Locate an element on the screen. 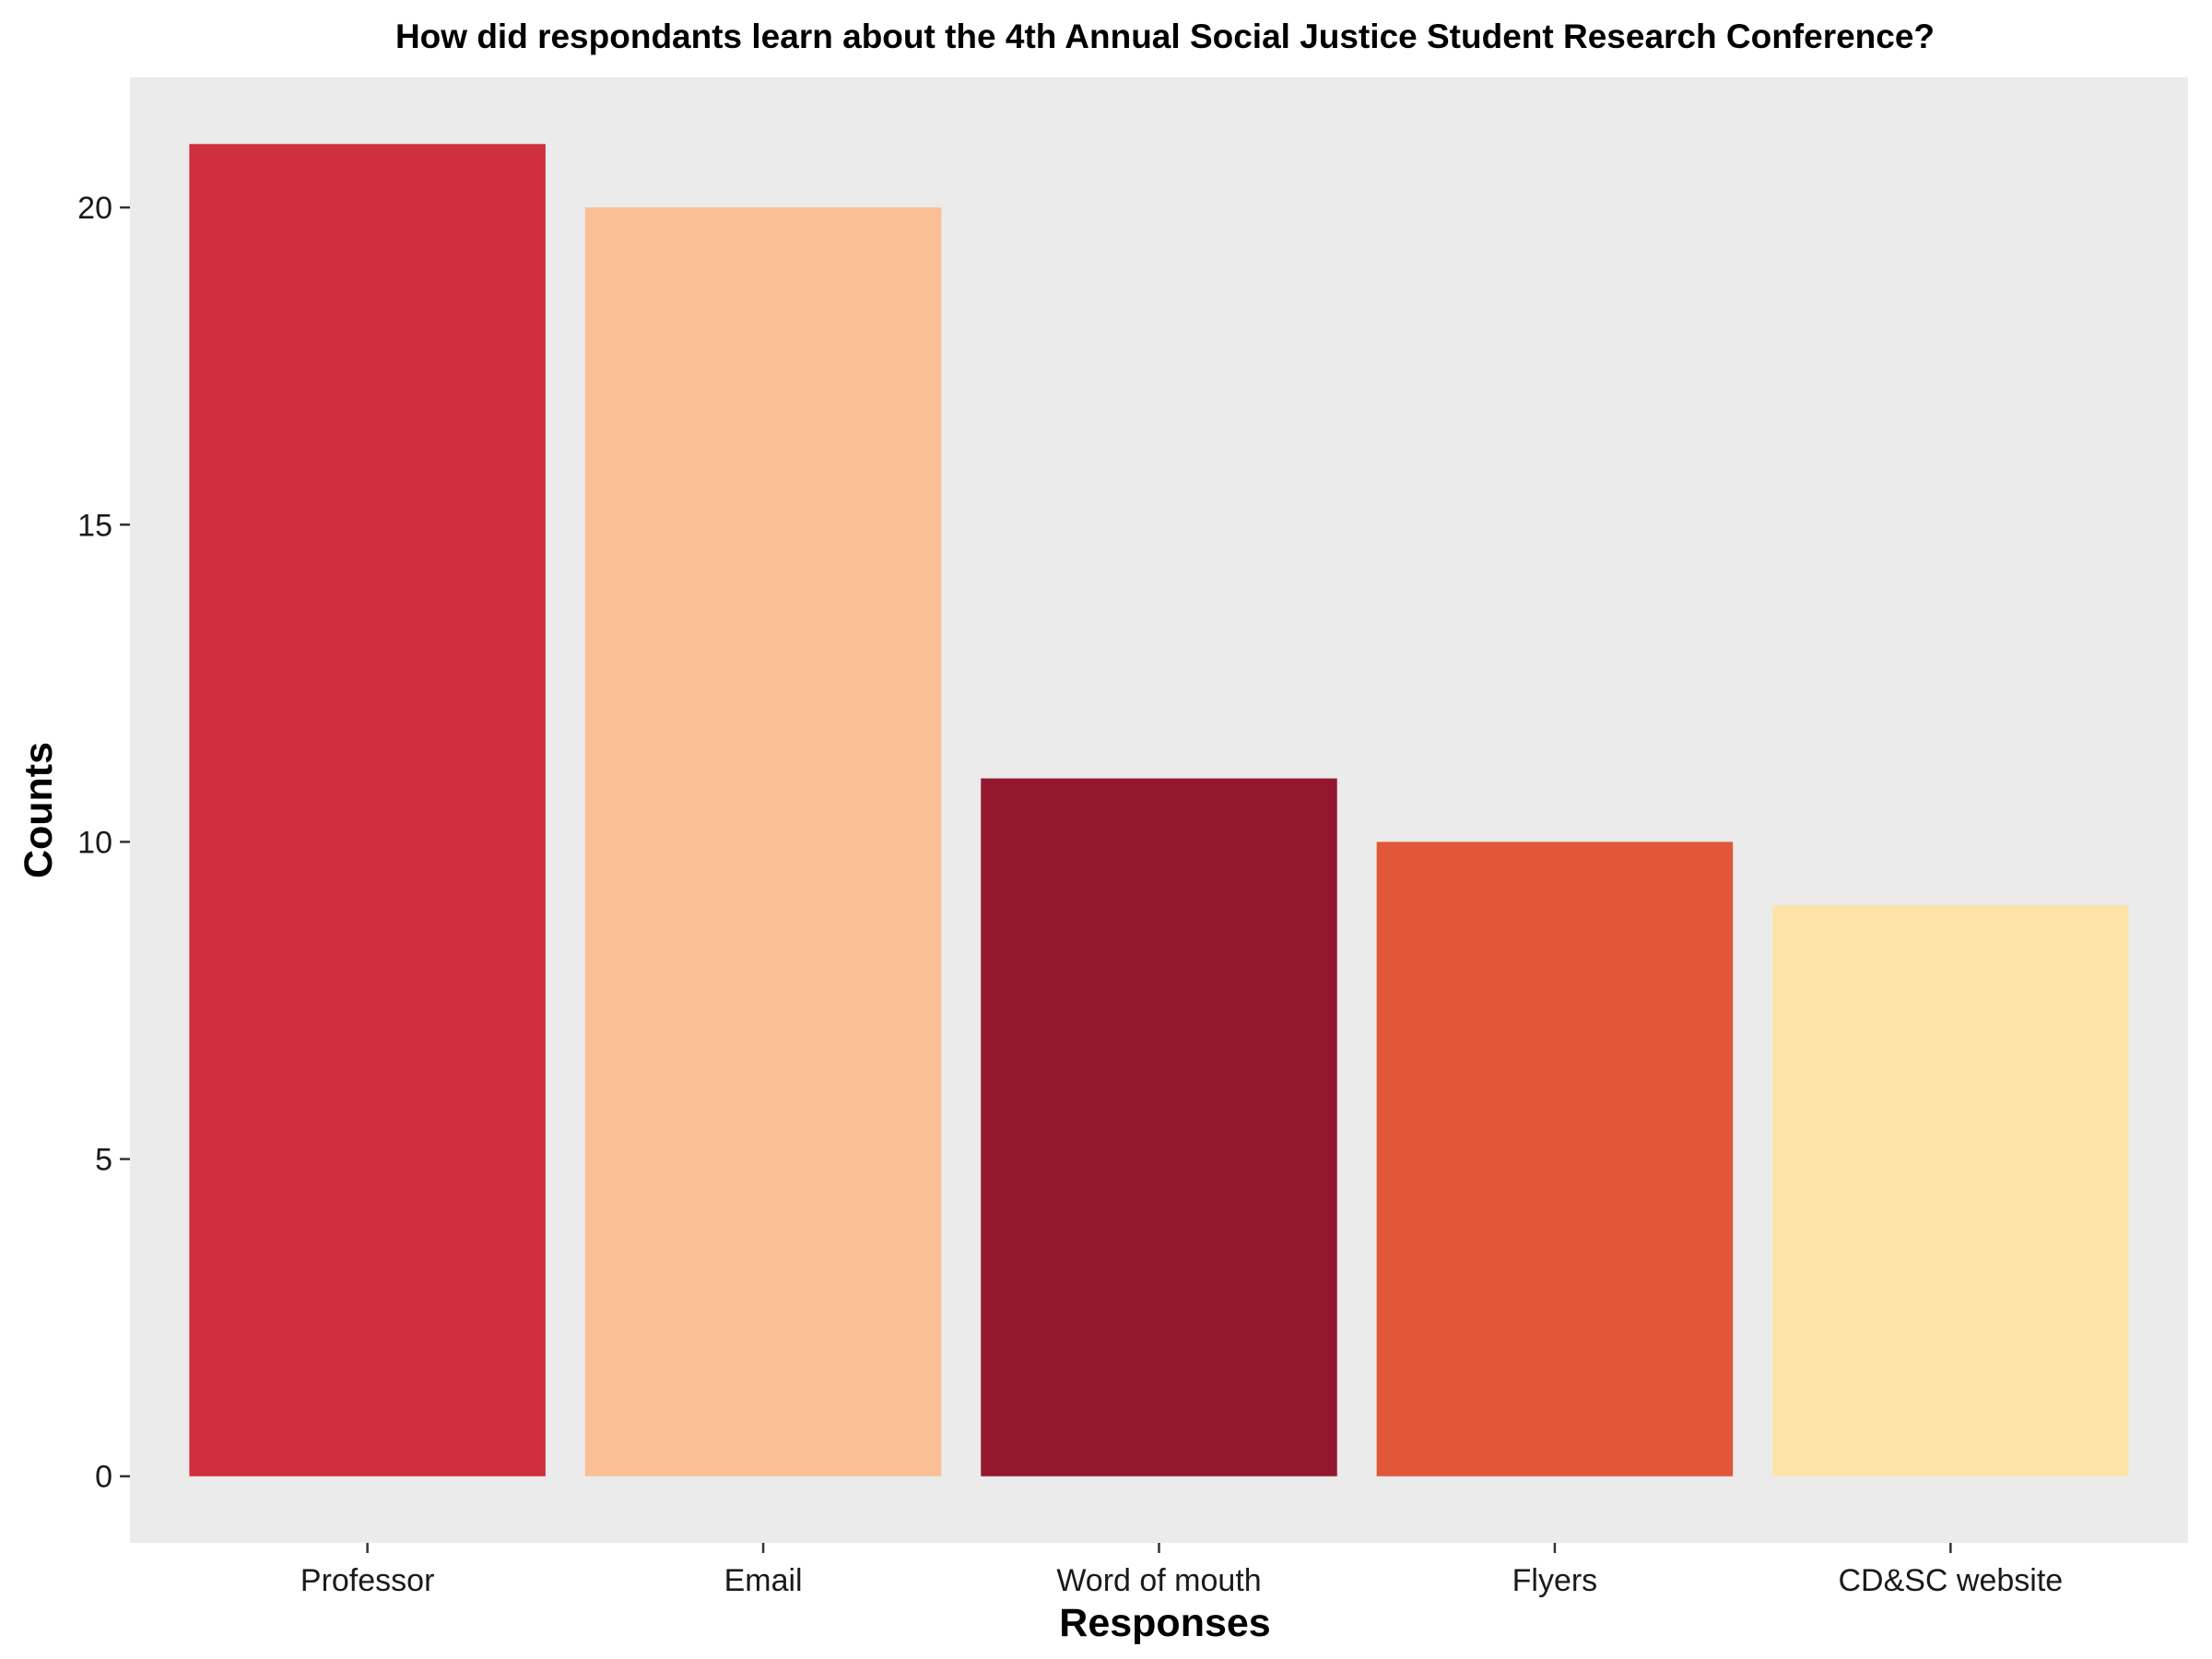 The height and width of the screenshot is (1659, 2212). y-tick-label-0: 0 is located at coordinates (103, 1477).